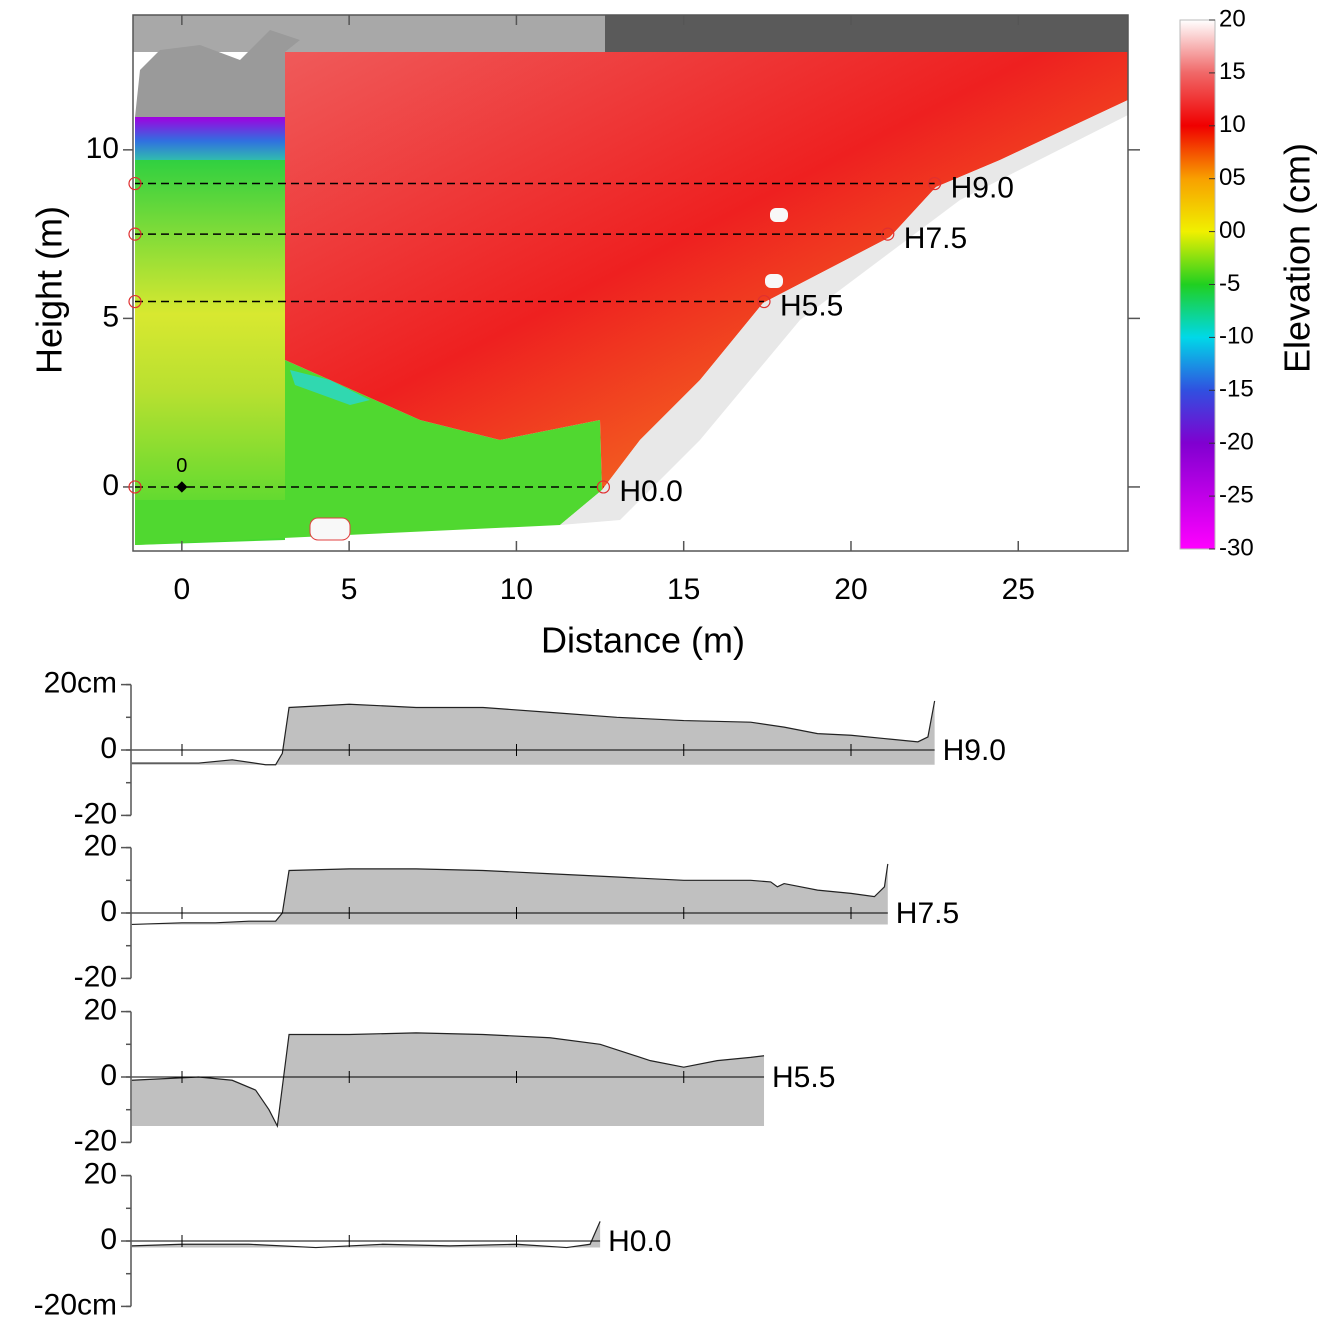 The image size is (1338, 1323). I want to click on profile-label: H7.5, so click(927, 913).